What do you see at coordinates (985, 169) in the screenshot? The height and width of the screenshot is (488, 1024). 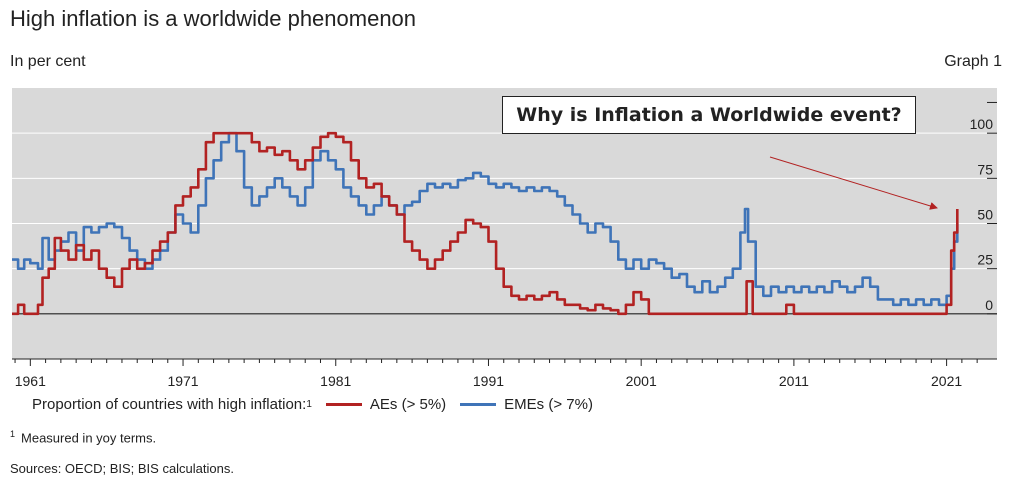 I see `y-tick-label: 75` at bounding box center [985, 169].